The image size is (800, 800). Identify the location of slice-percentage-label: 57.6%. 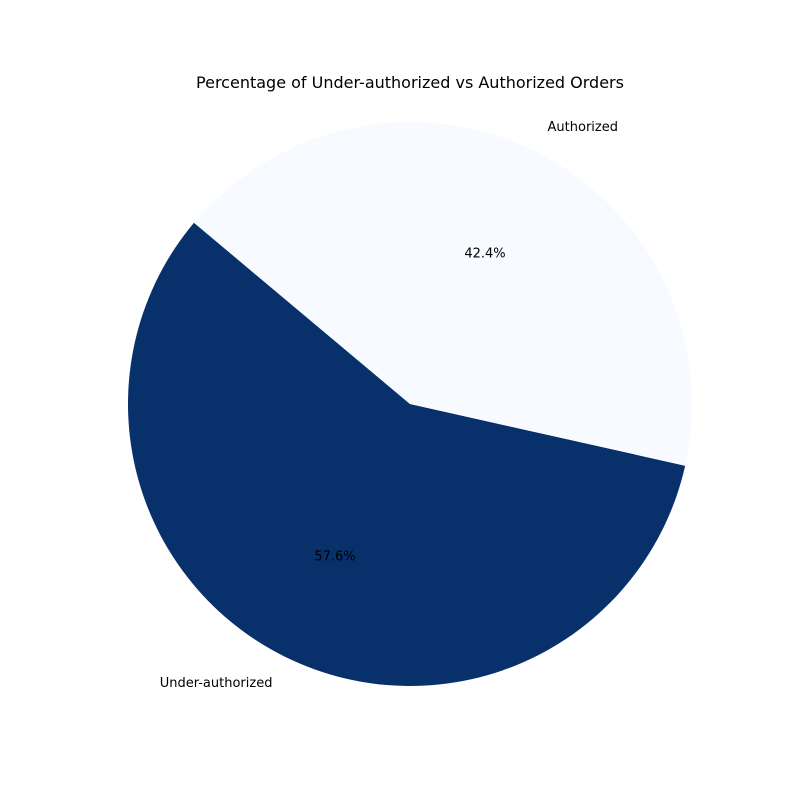
(334, 557).